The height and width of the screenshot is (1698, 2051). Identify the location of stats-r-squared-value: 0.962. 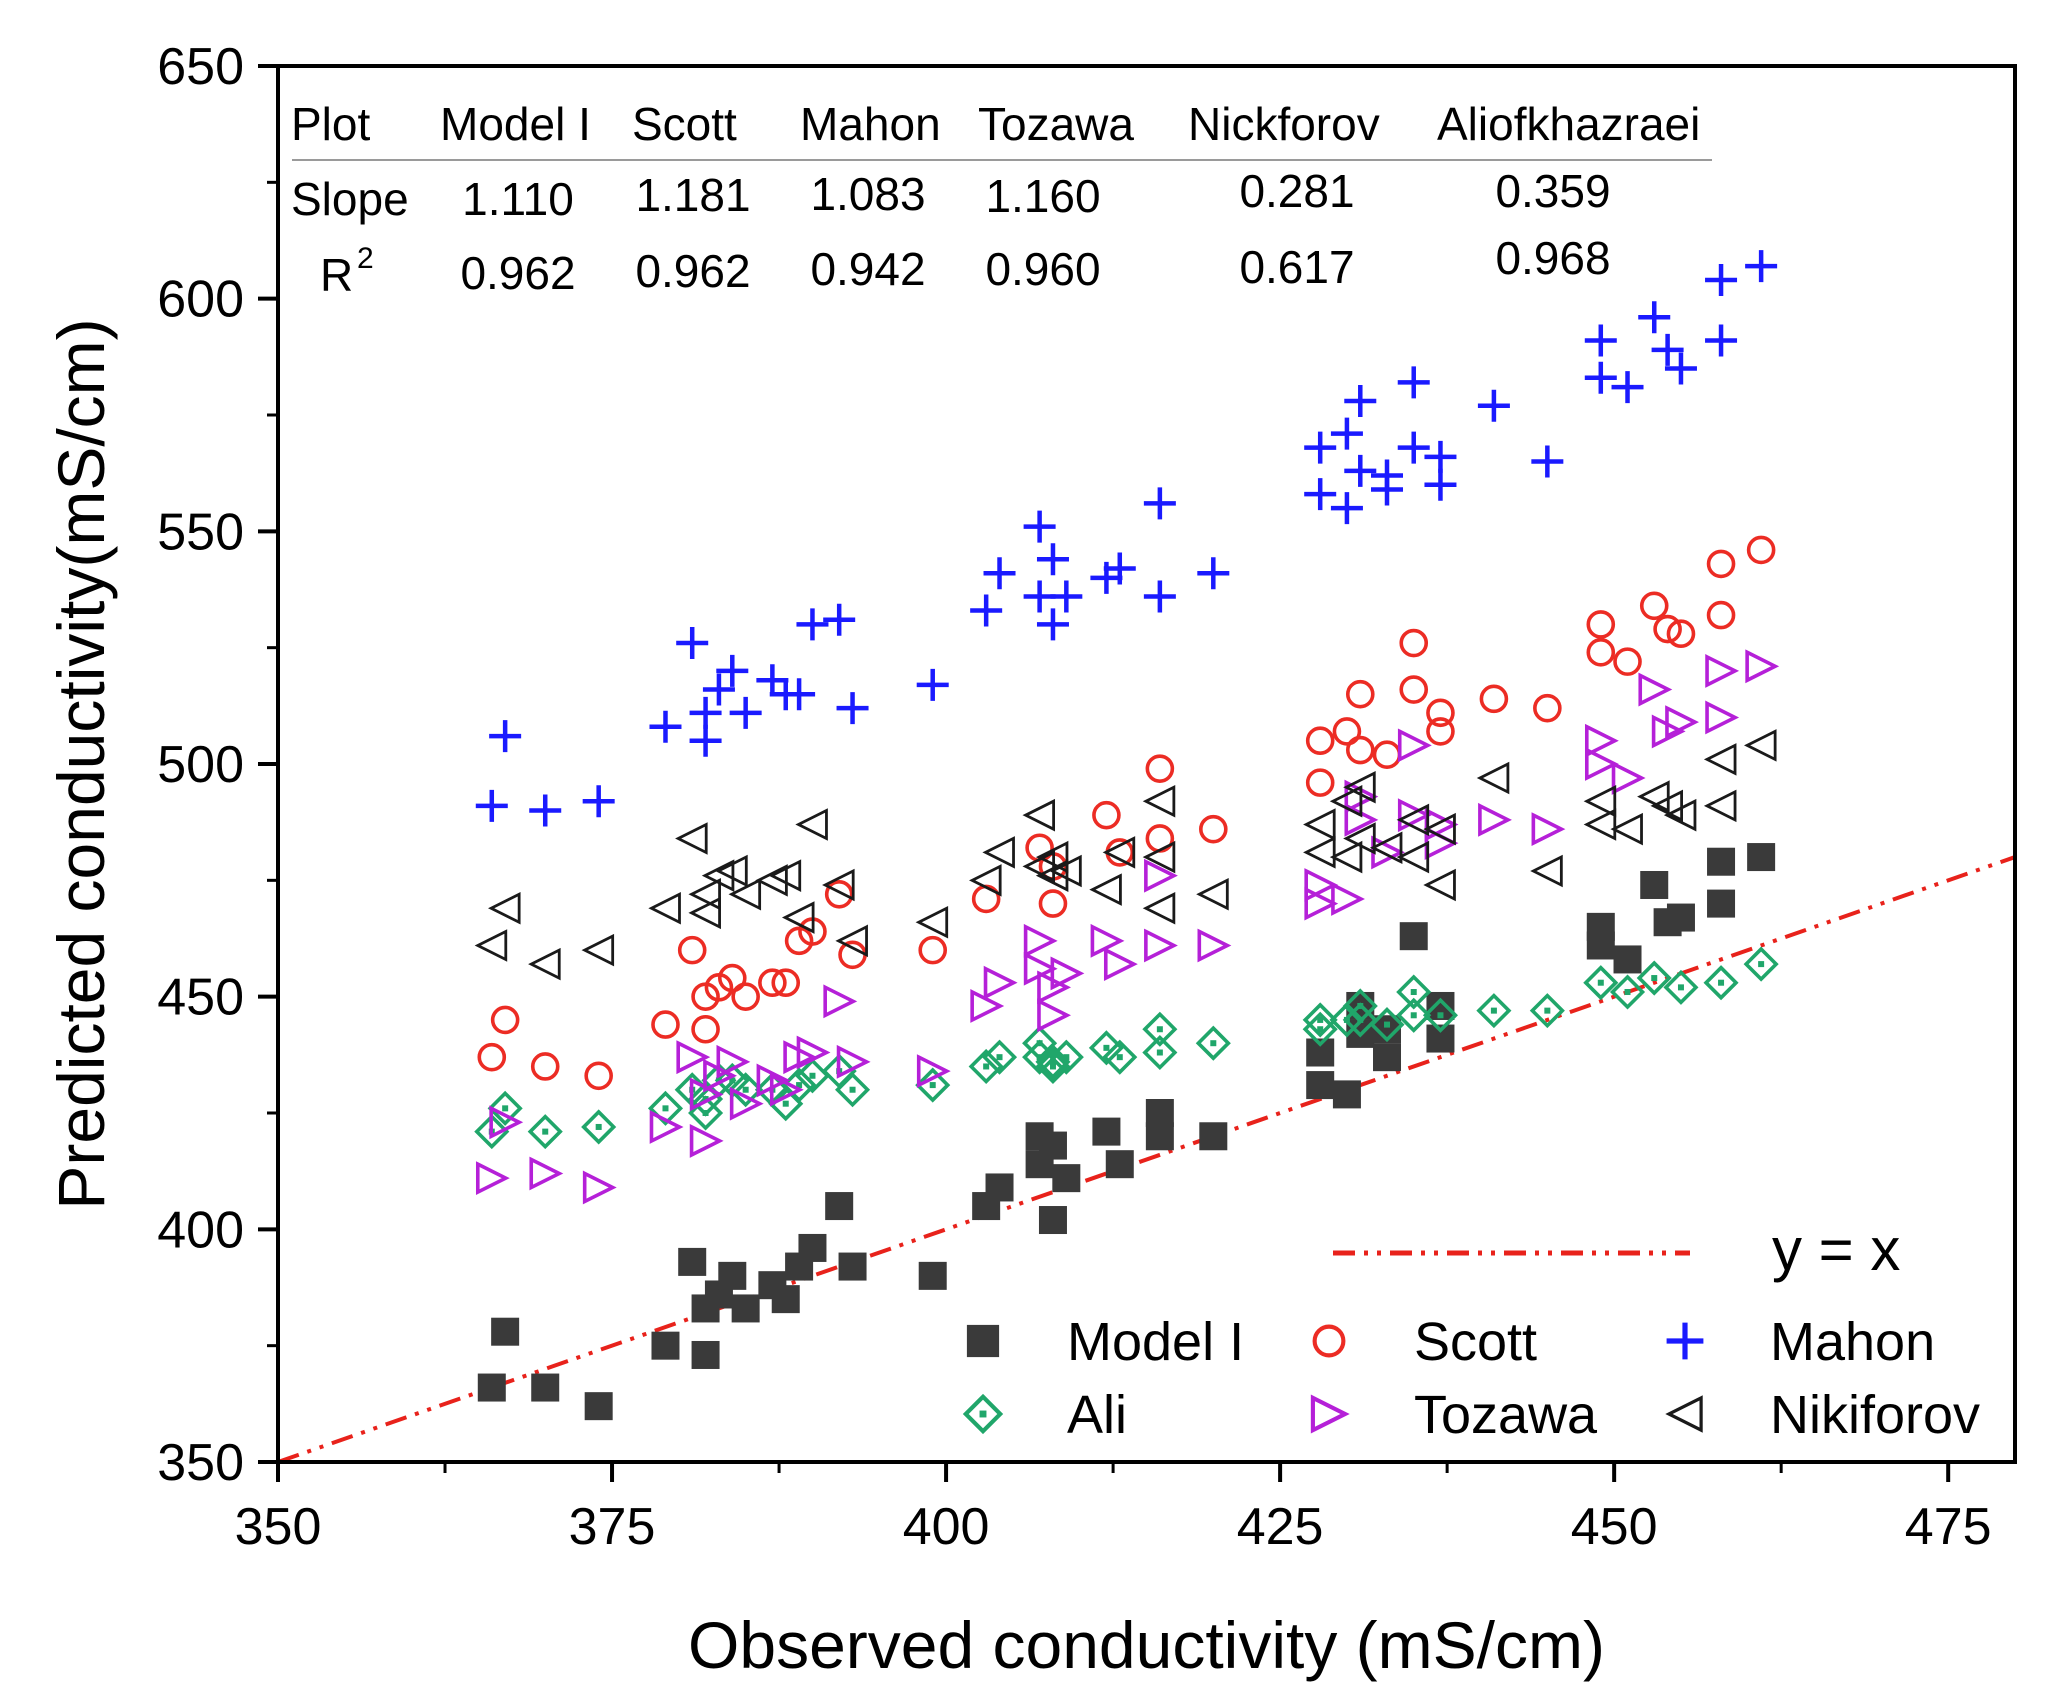
(692, 271).